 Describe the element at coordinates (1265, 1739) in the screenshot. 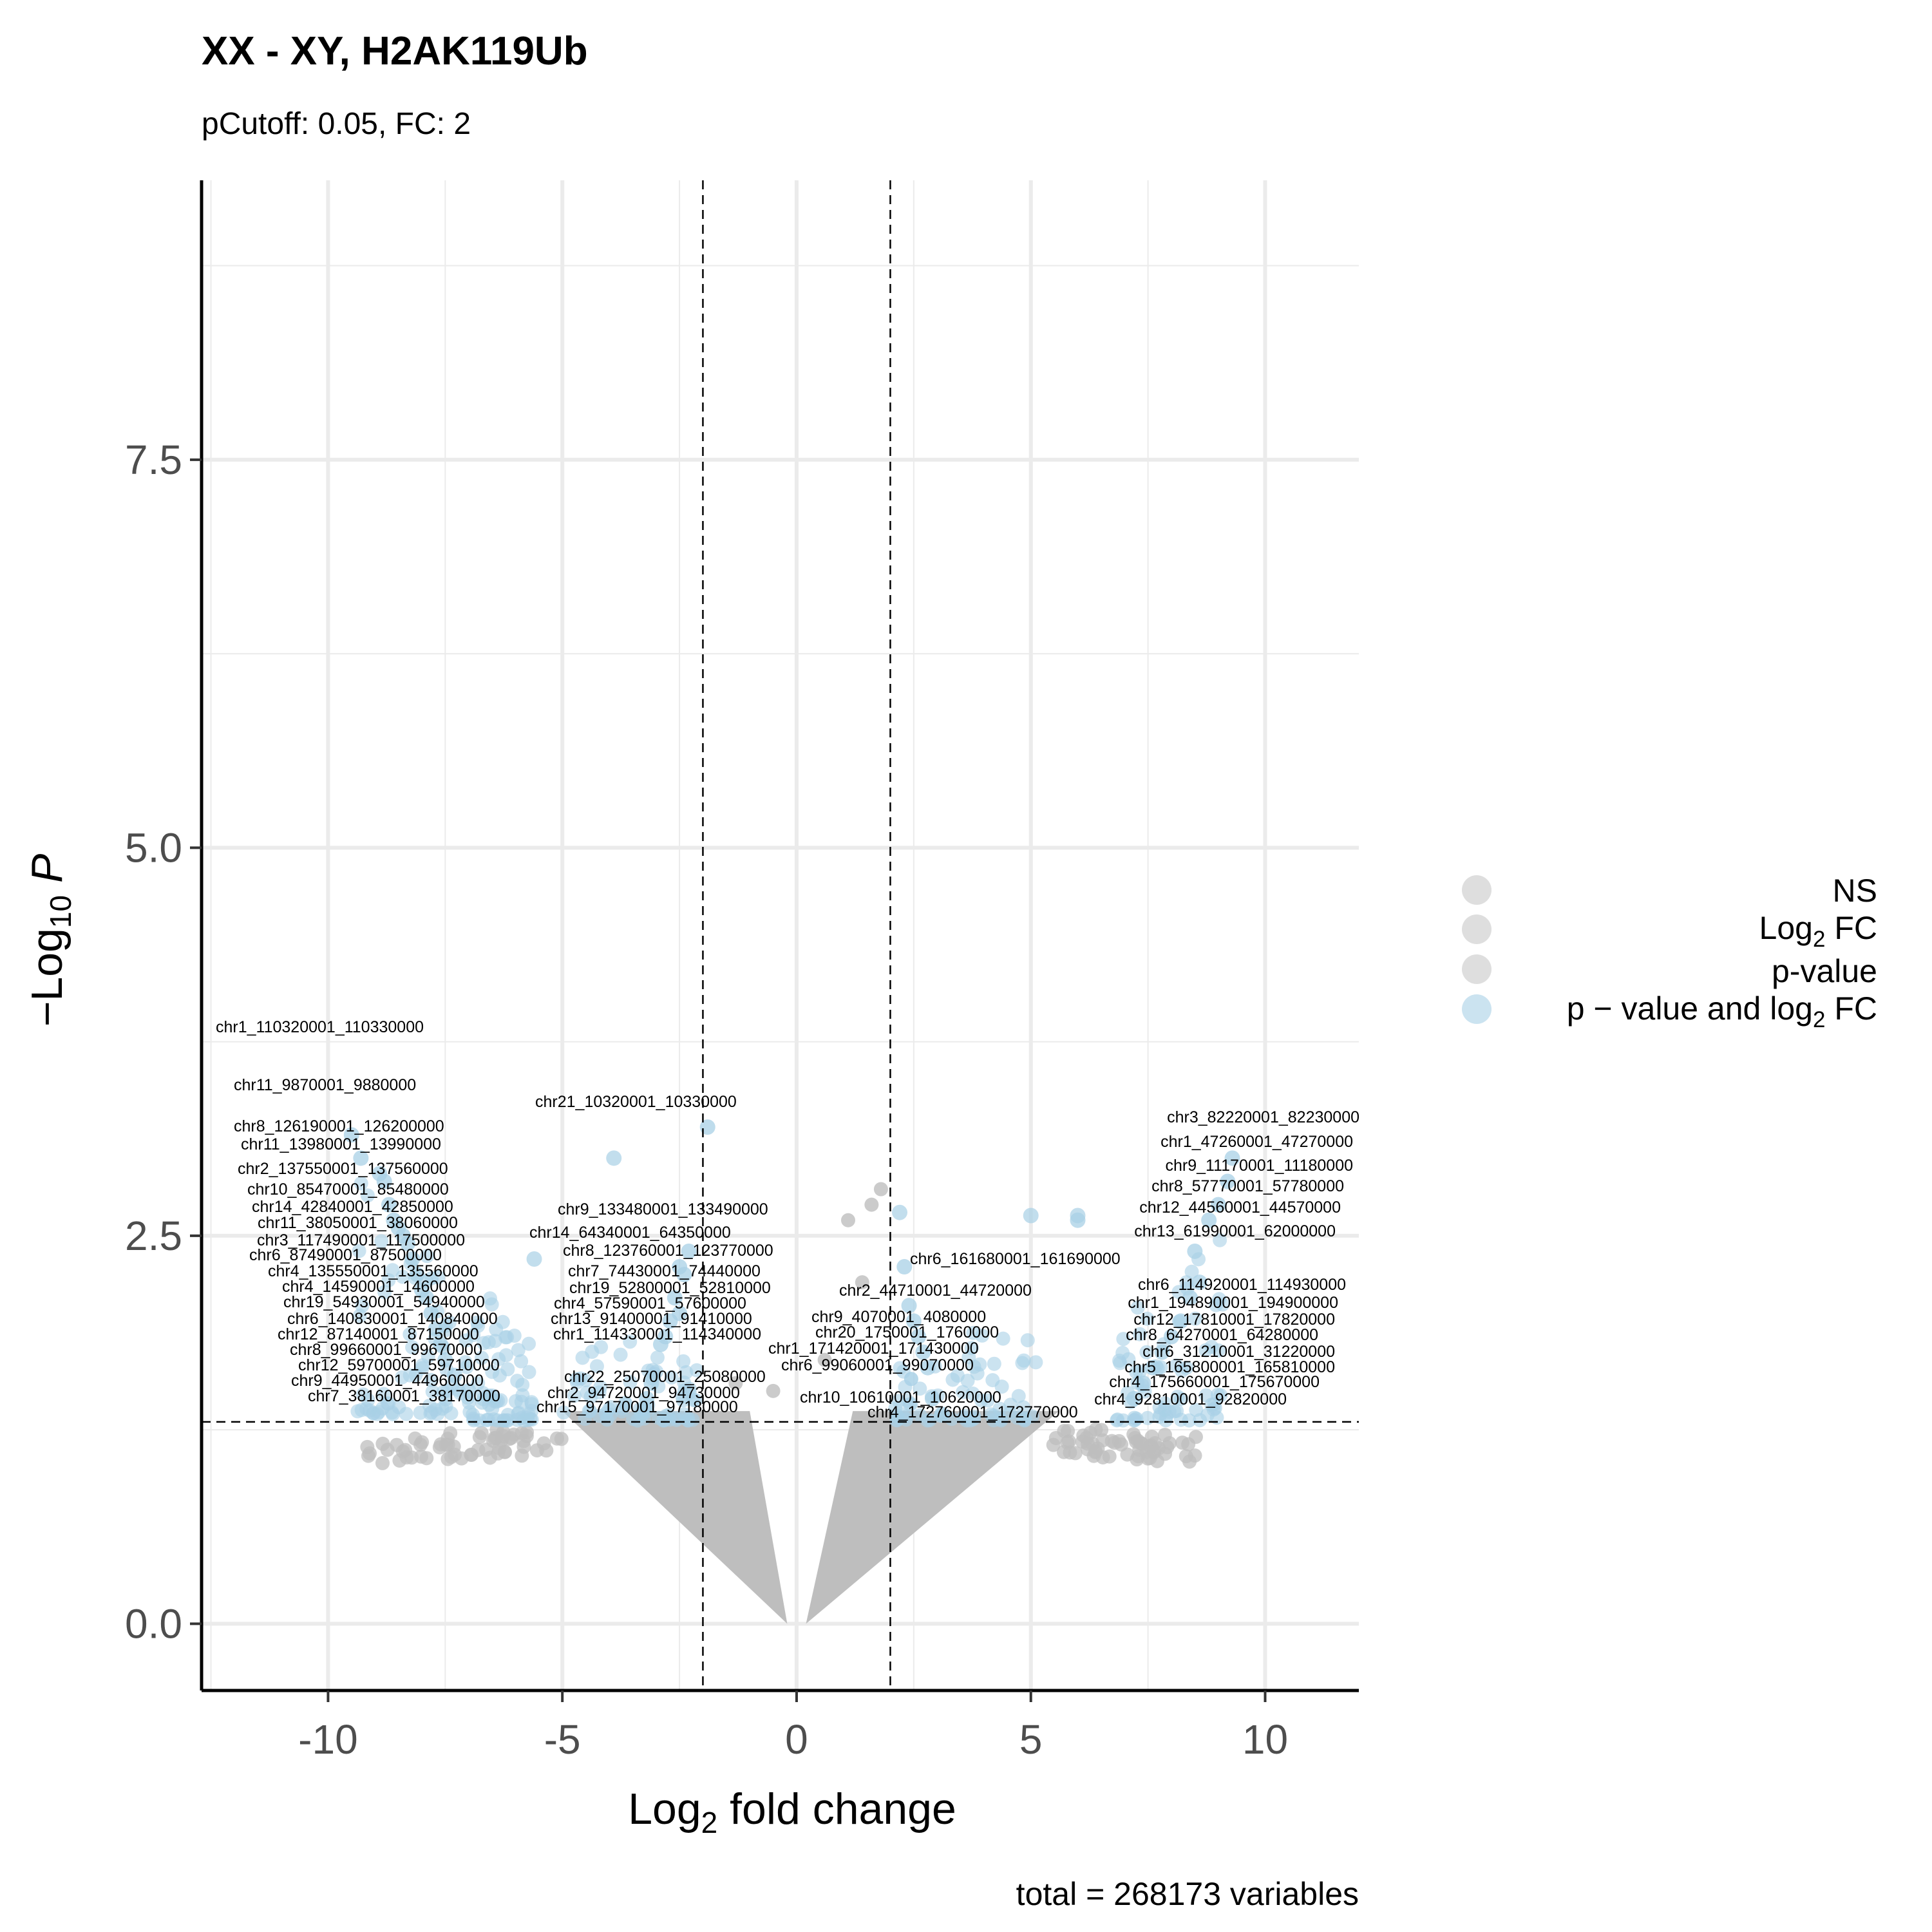

I see `x-tick-label: 10` at that location.